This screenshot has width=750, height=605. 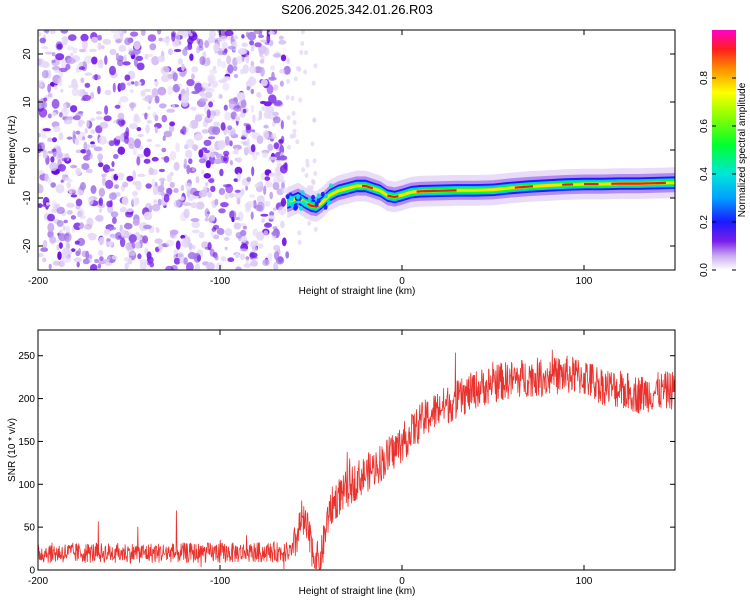 I want to click on snr-ylabel: SNR (10 * v/v), so click(x=12, y=450).